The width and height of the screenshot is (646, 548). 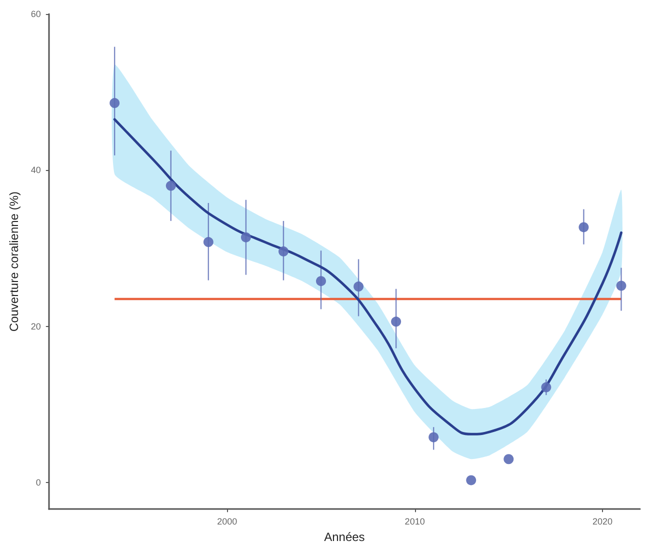 What do you see at coordinates (227, 521) in the screenshot?
I see `x-tick-label: 2000` at bounding box center [227, 521].